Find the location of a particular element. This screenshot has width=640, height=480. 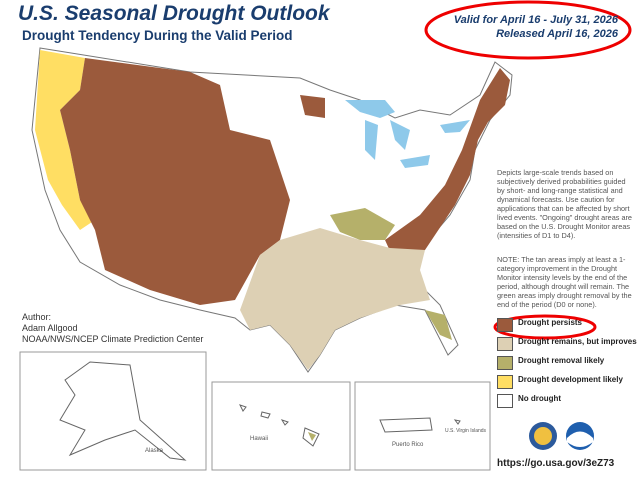

valid-period: Valid for April 16 - July 31, 2026 is located at coordinates (535, 20).